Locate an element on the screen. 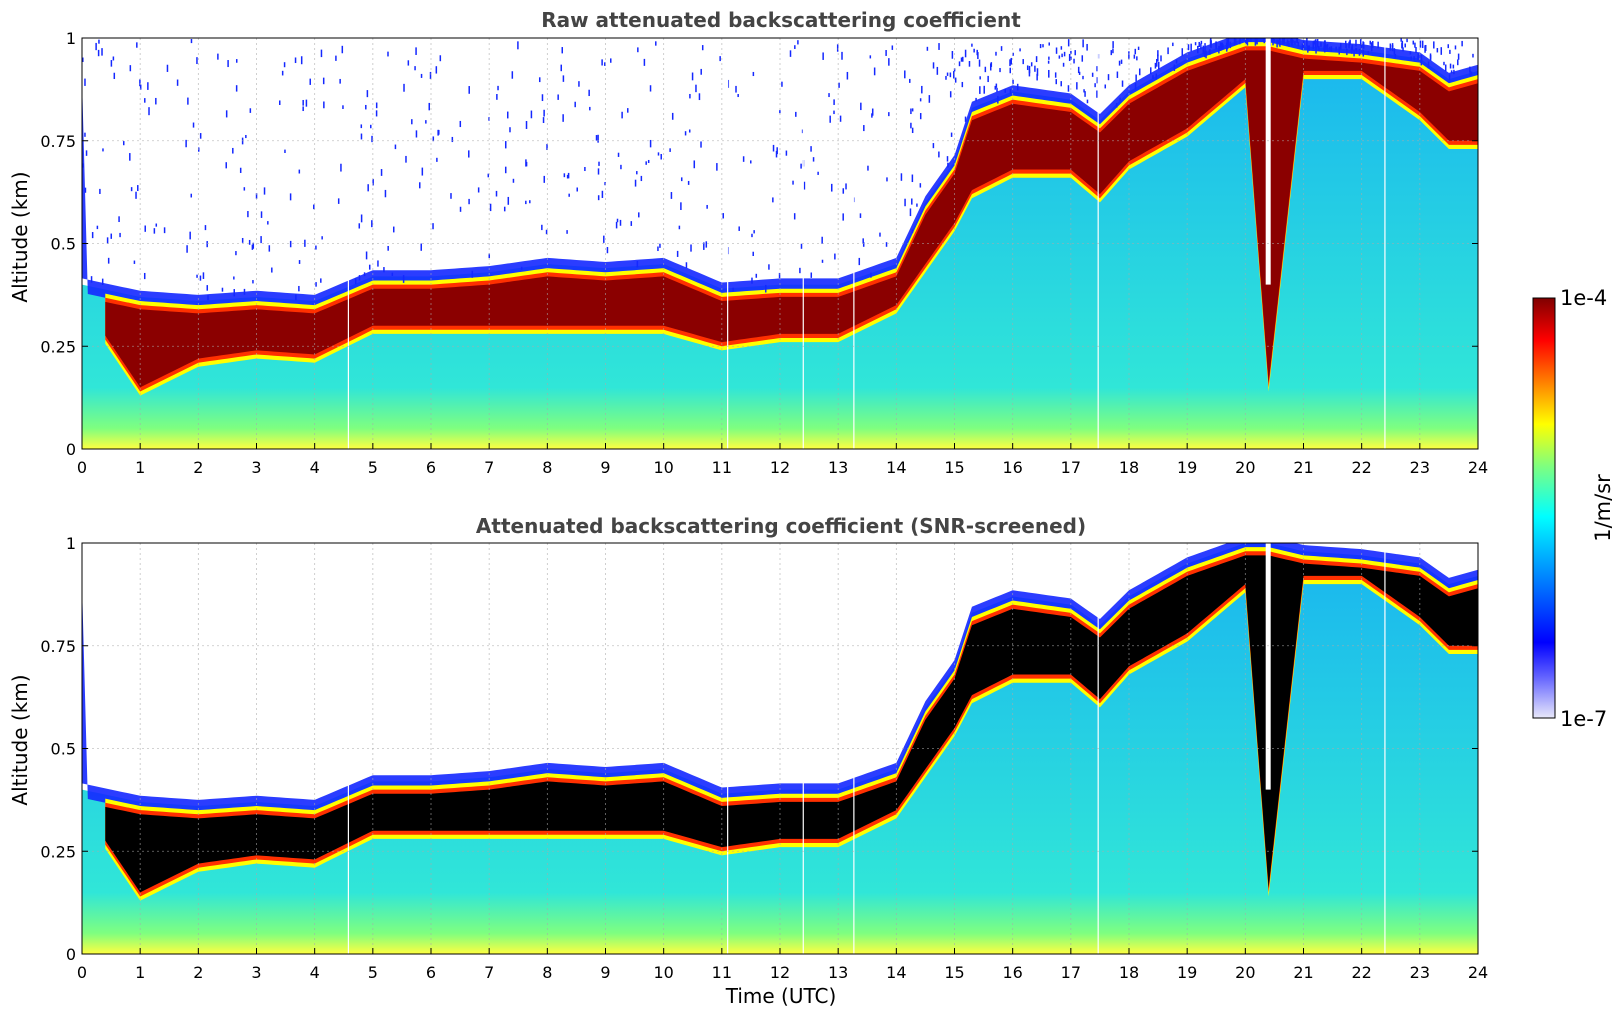 The image size is (1621, 1020). x-tick-label: 18 is located at coordinates (1129, 972).